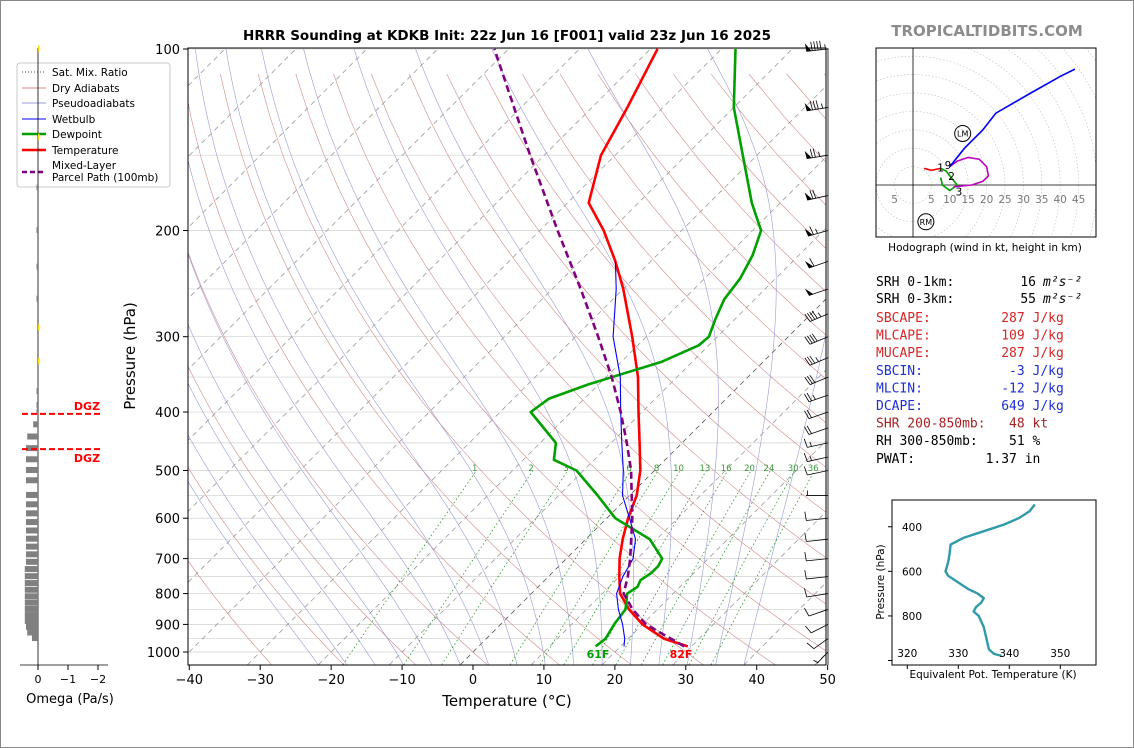 This screenshot has width=1134, height=748. Describe the element at coordinates (474, 469) in the screenshot. I see `mixing-ratio-label: 1` at that location.